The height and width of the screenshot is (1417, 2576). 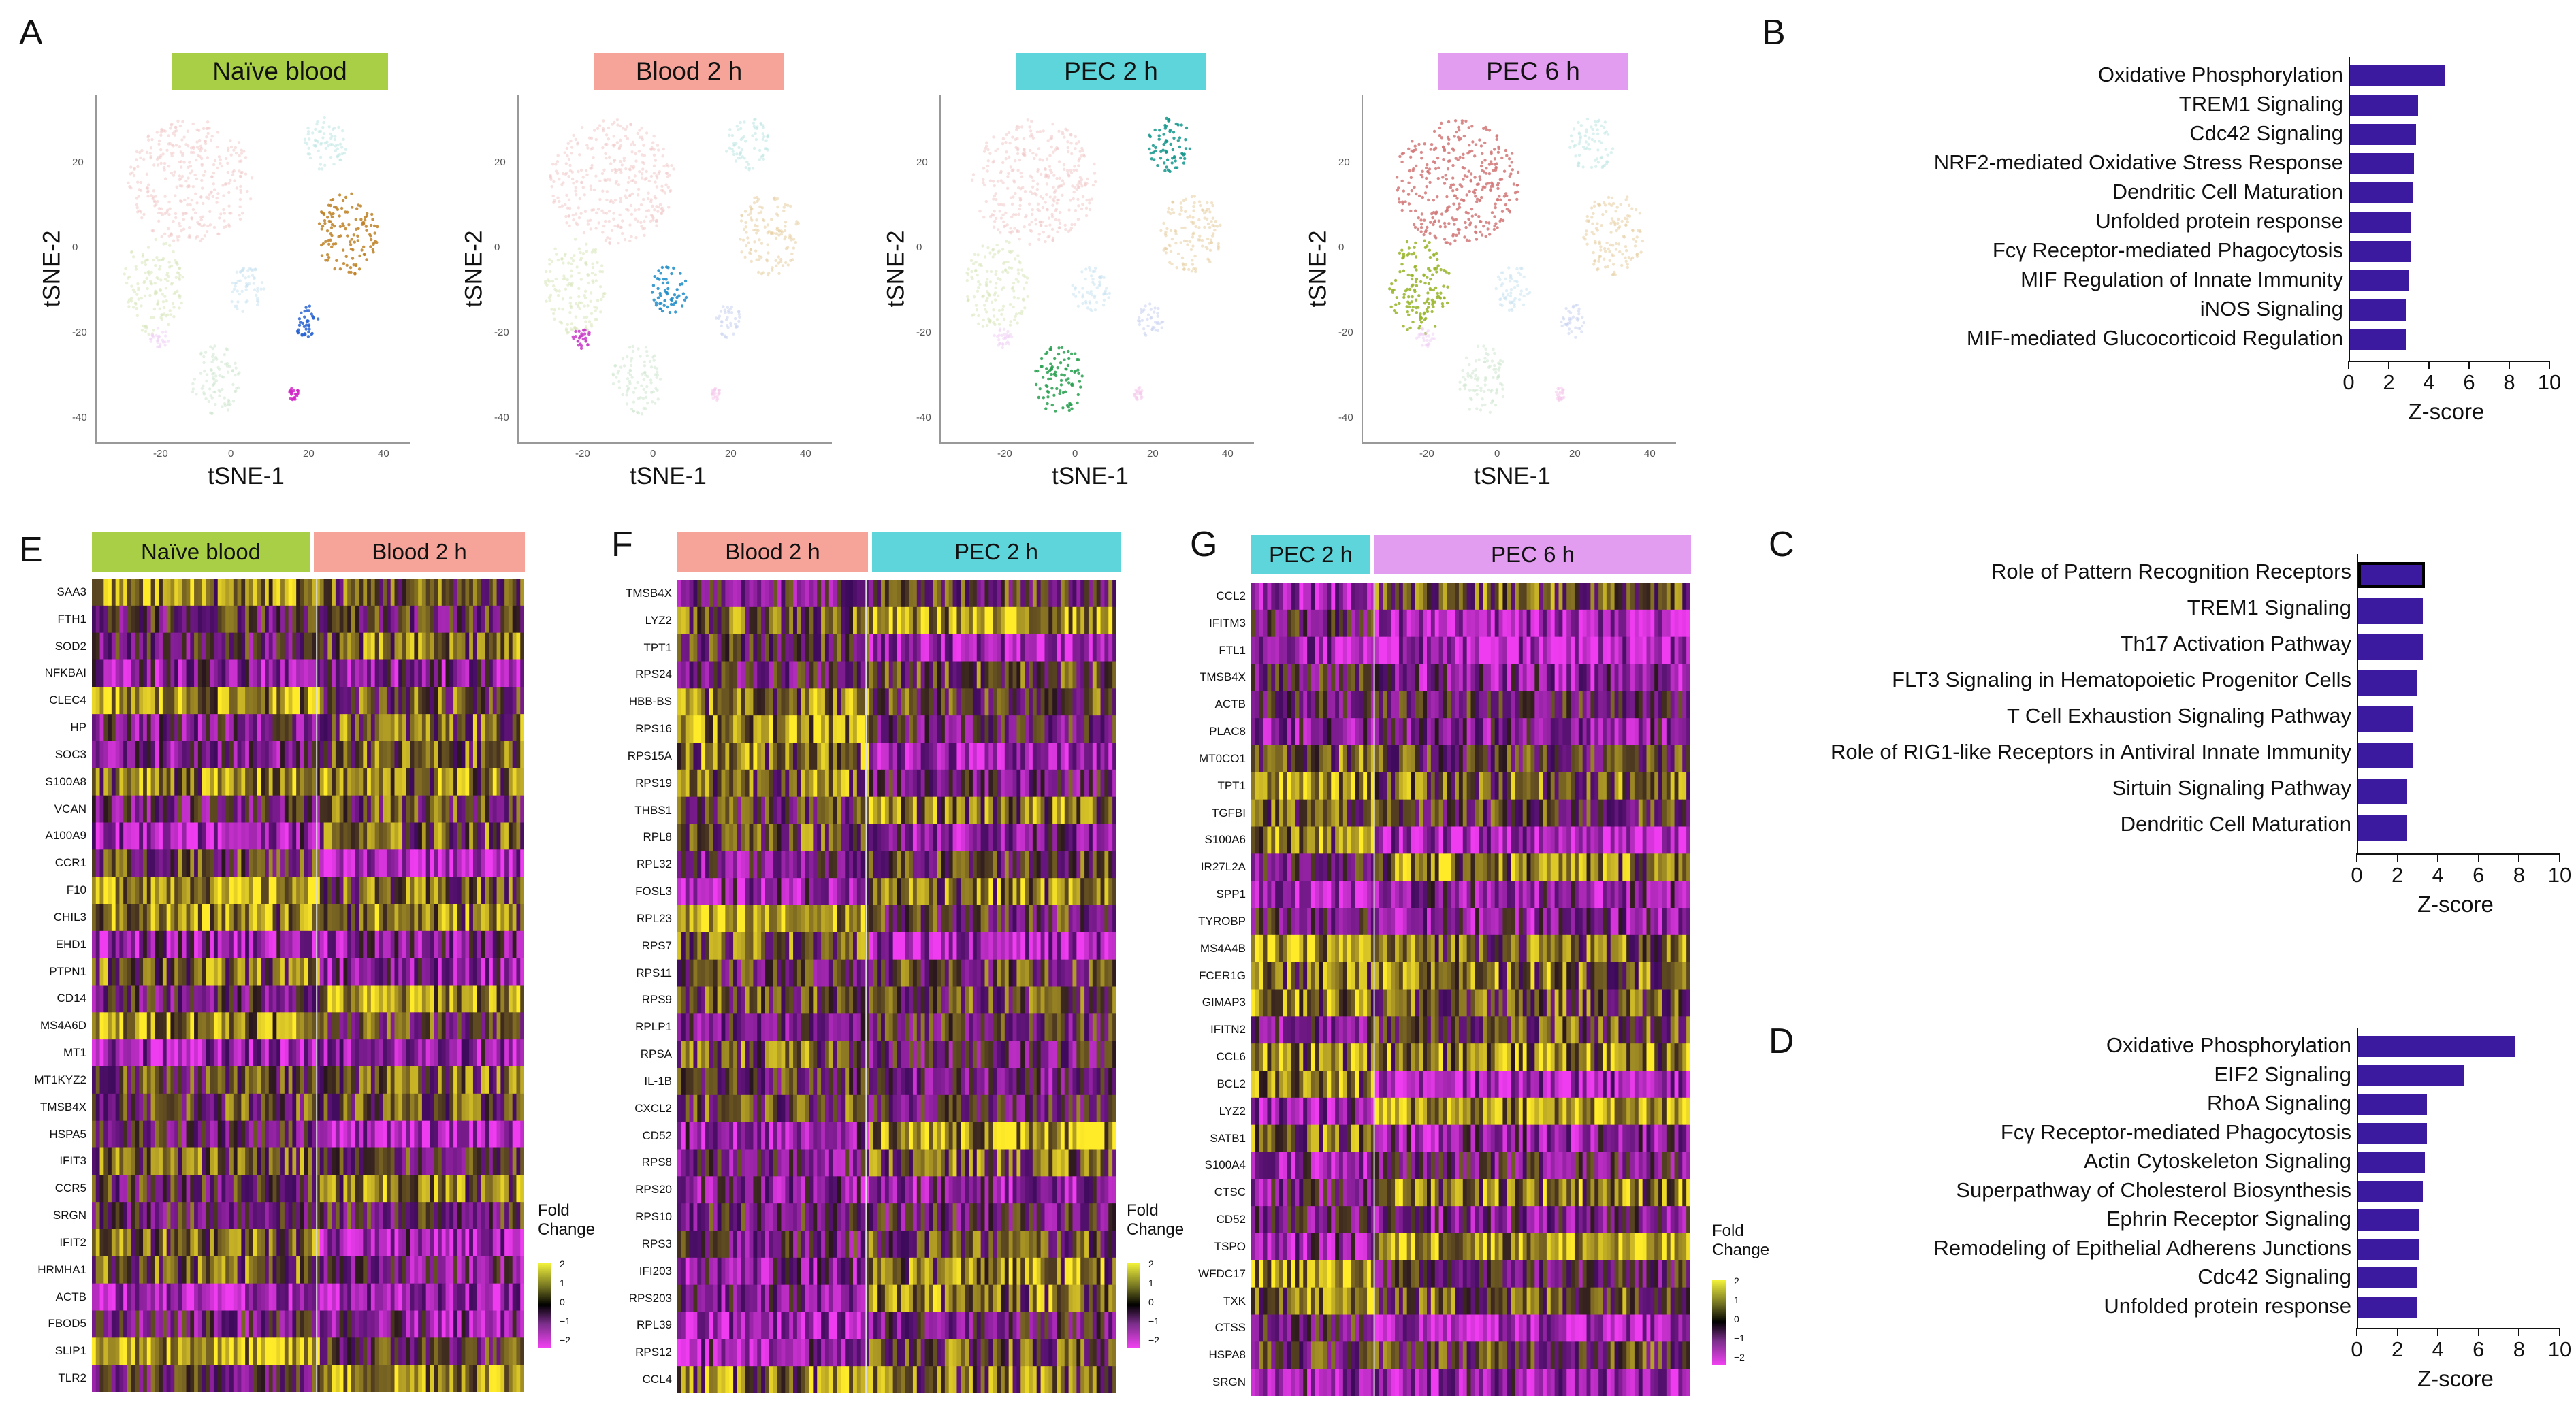 I want to click on z-score-bar, so click(x=2388, y=1277).